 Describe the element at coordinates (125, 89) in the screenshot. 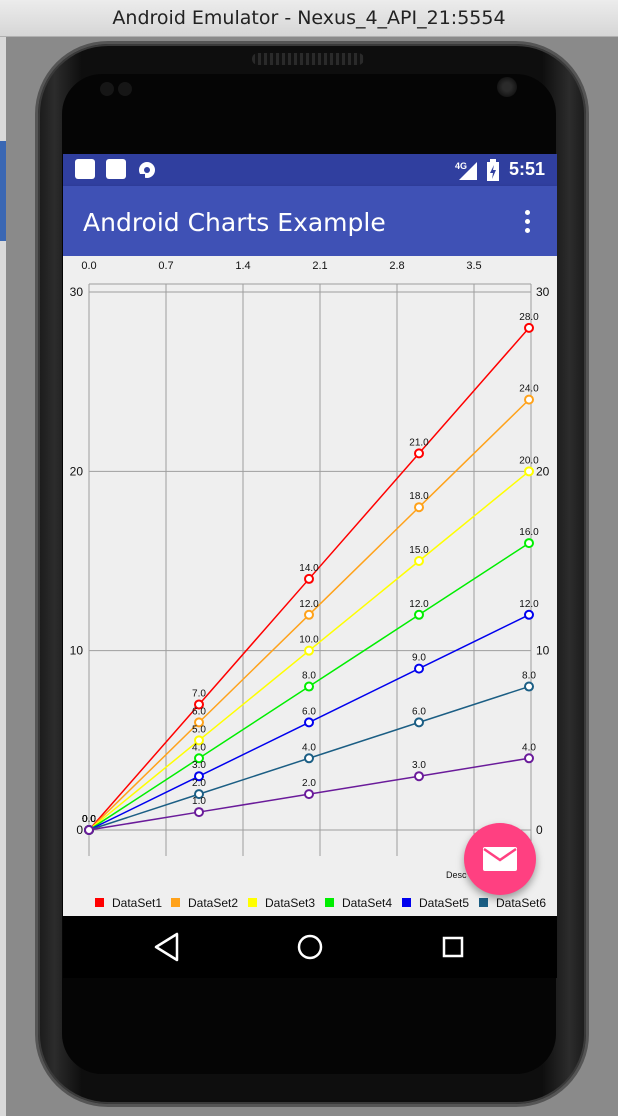

I see `light-sensor` at that location.